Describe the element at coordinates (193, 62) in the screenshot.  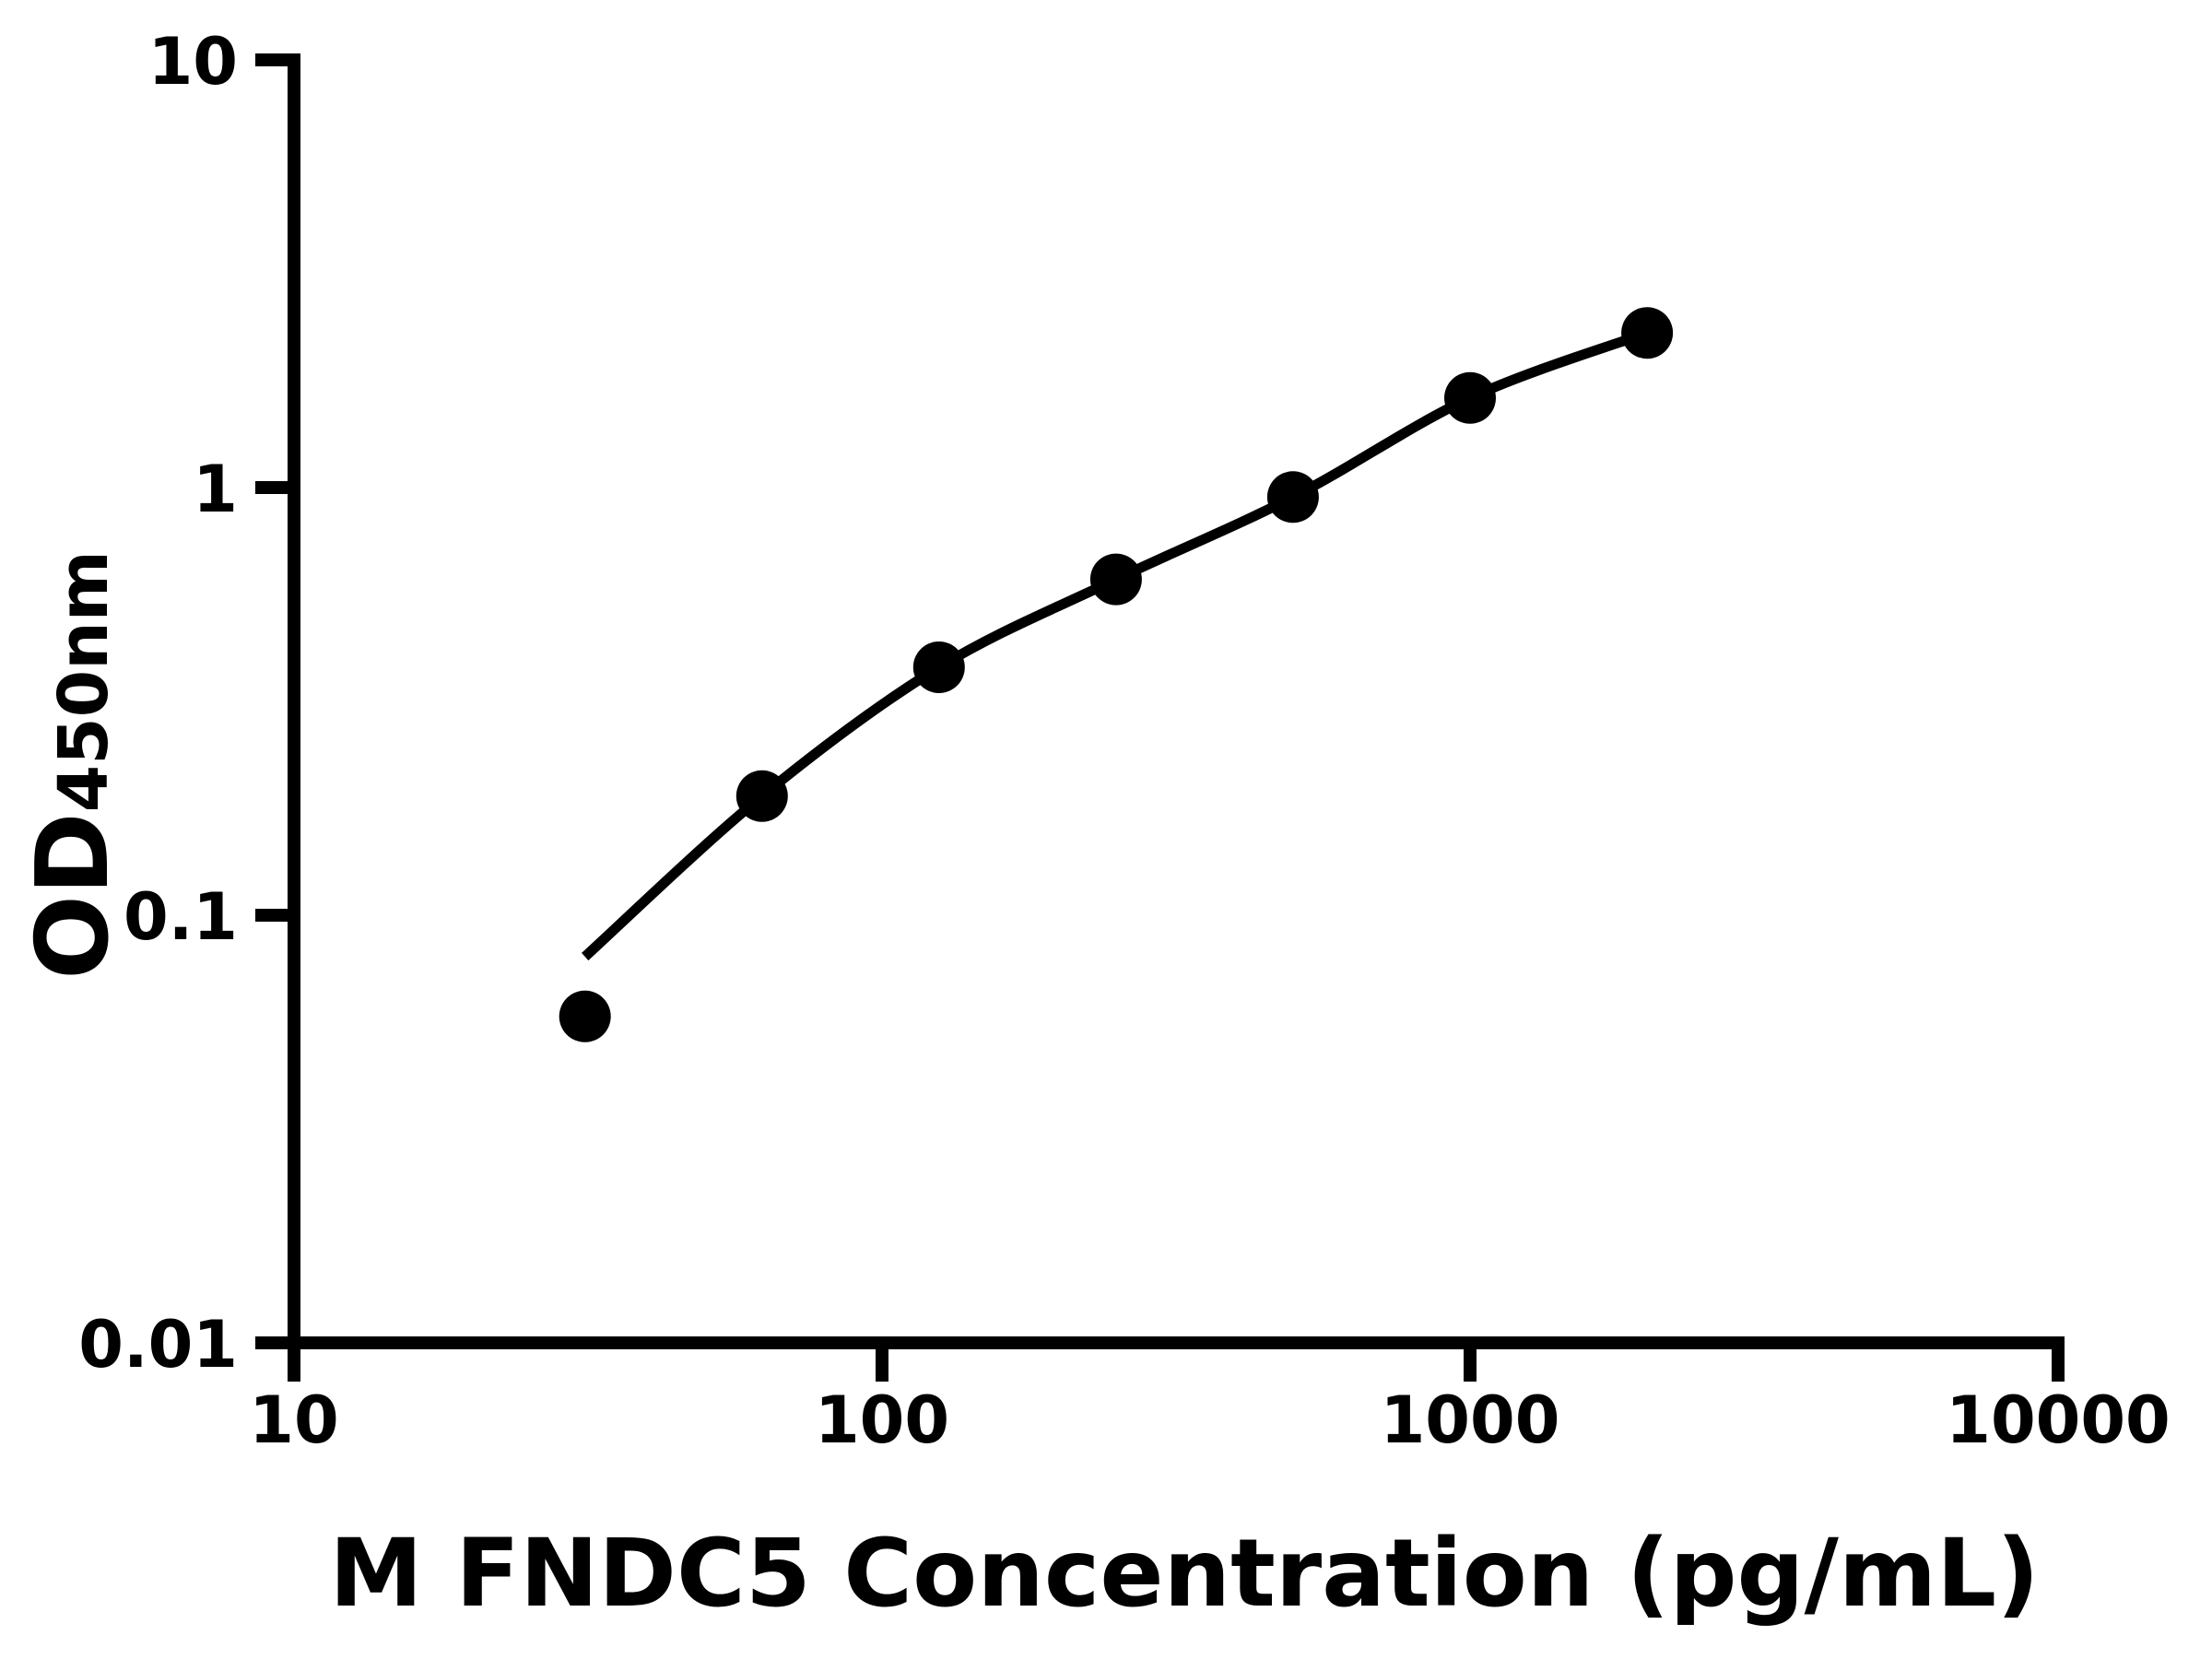
I see `y-tick-label: 10` at that location.